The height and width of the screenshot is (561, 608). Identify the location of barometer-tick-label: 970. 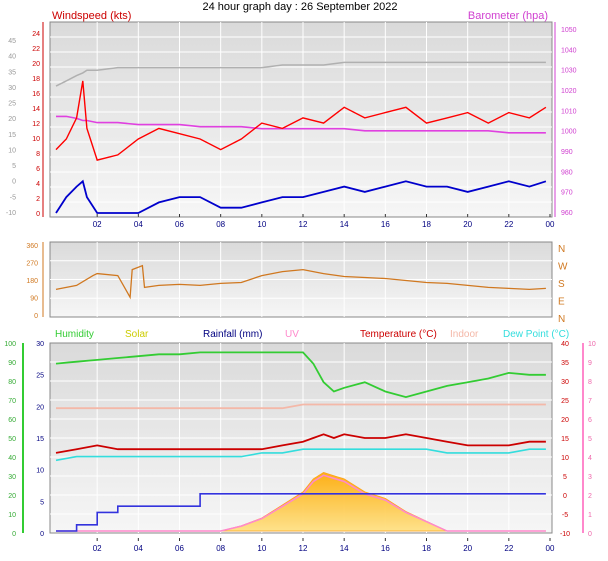
(567, 193).